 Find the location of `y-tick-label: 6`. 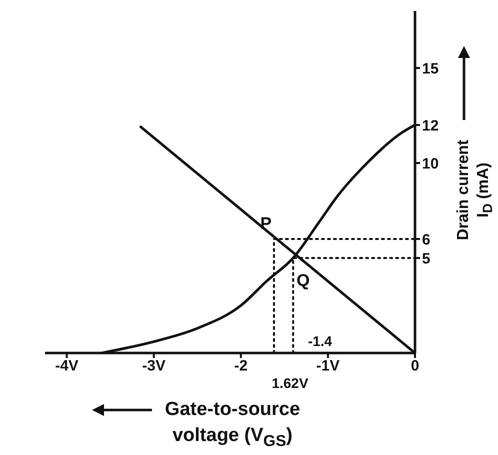

y-tick-label: 6 is located at coordinates (426, 239).